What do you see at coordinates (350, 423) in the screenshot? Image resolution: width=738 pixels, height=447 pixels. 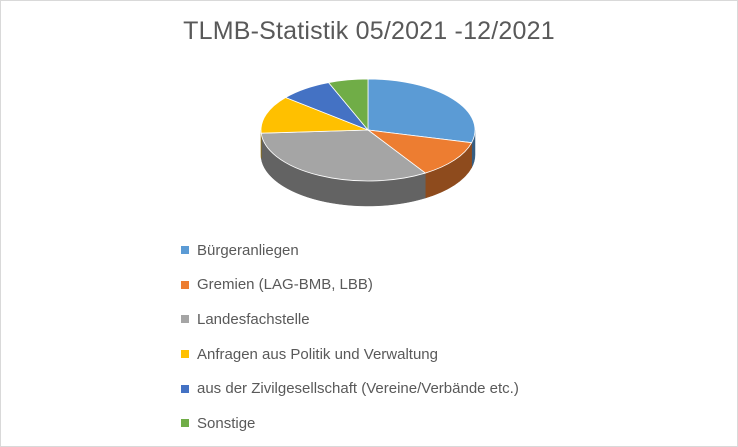 I see `legend-item: Sonstige` at bounding box center [350, 423].